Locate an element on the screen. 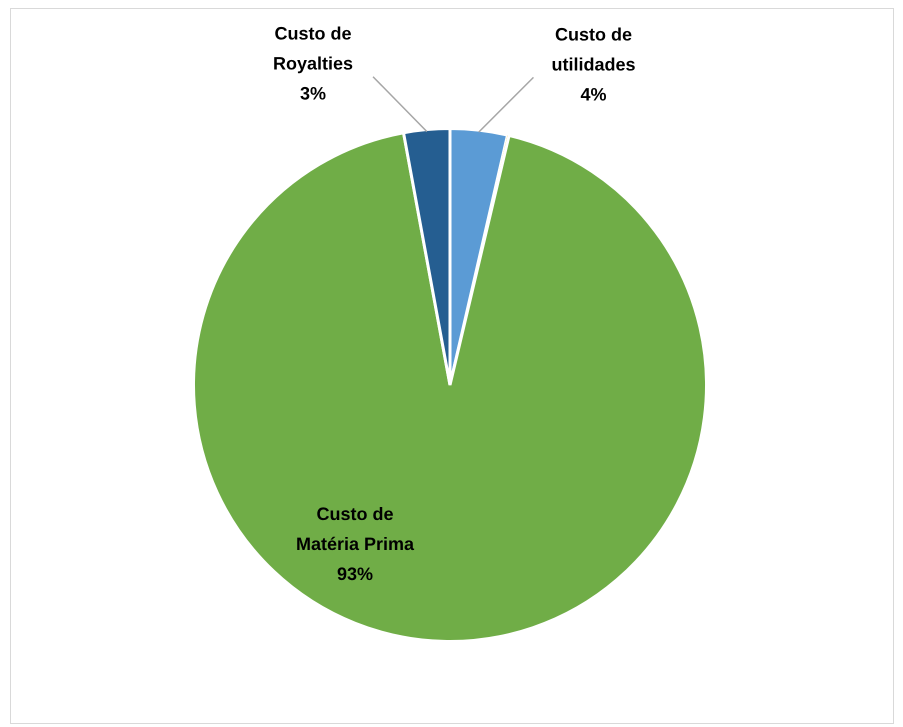  slice-label: Custo de Matéria Prima is located at coordinates (356, 529).